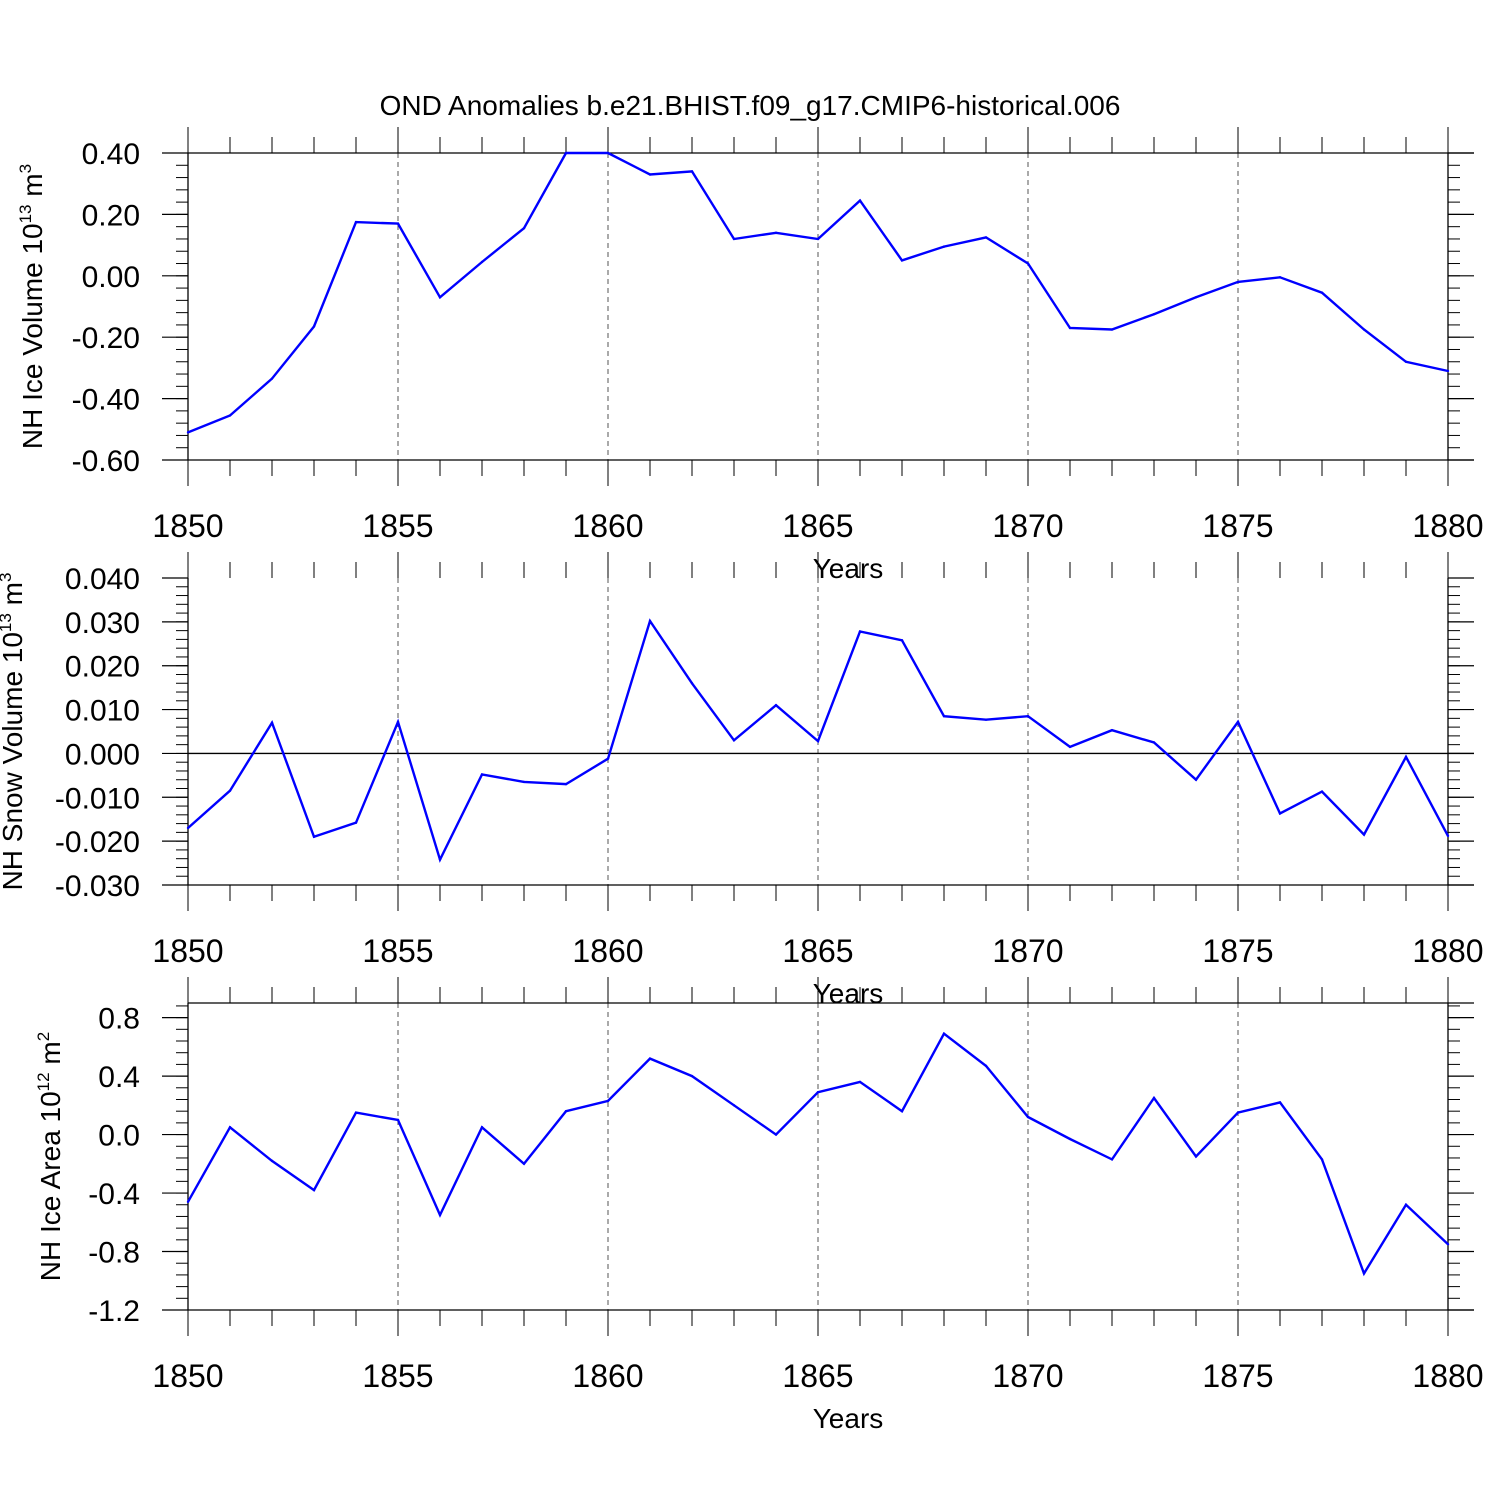 This screenshot has width=1500, height=1500. What do you see at coordinates (106, 338) in the screenshot?
I see `y-tick-label: -0.20` at bounding box center [106, 338].